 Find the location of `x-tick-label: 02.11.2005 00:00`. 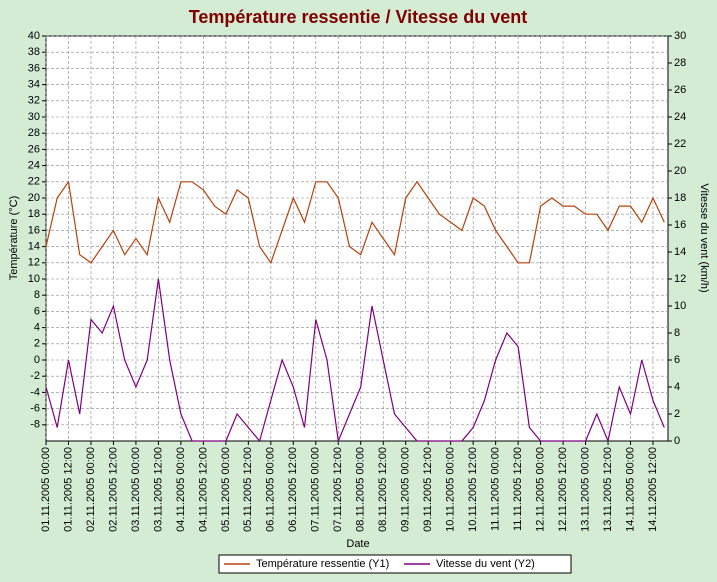

x-tick-label: 02.11.2005 00:00 is located at coordinates (91, 489).